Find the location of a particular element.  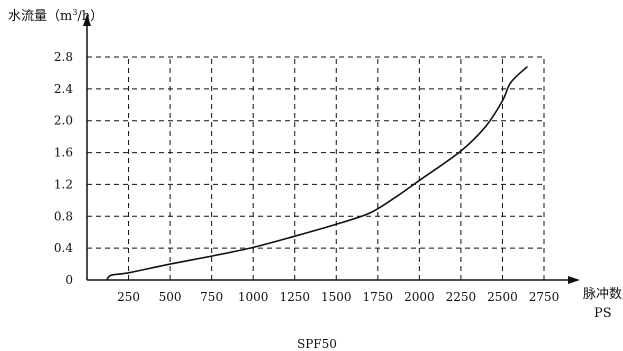

x-tick-label: 1500 is located at coordinates (336, 297).